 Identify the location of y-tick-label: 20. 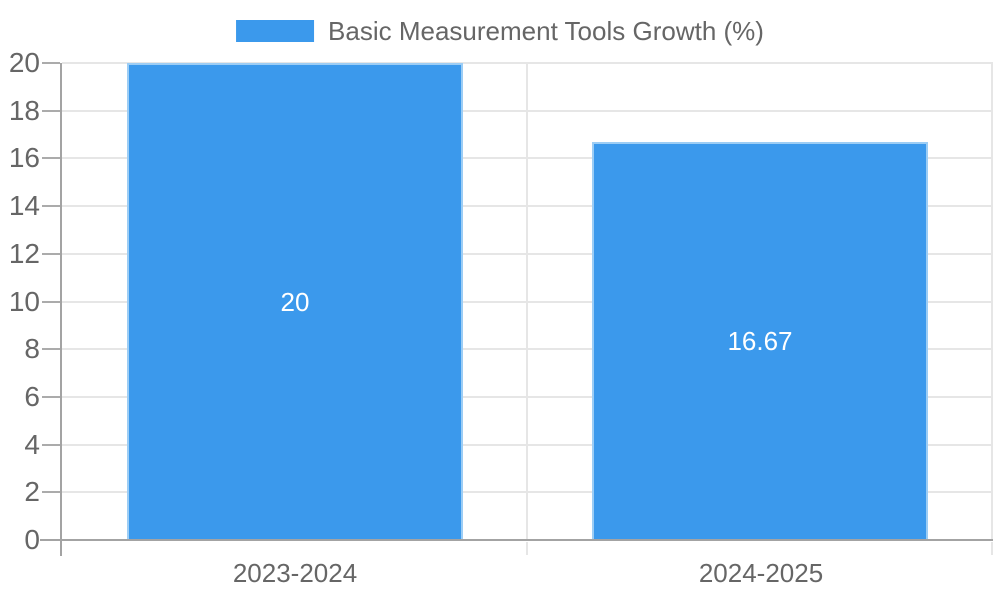
(24, 62).